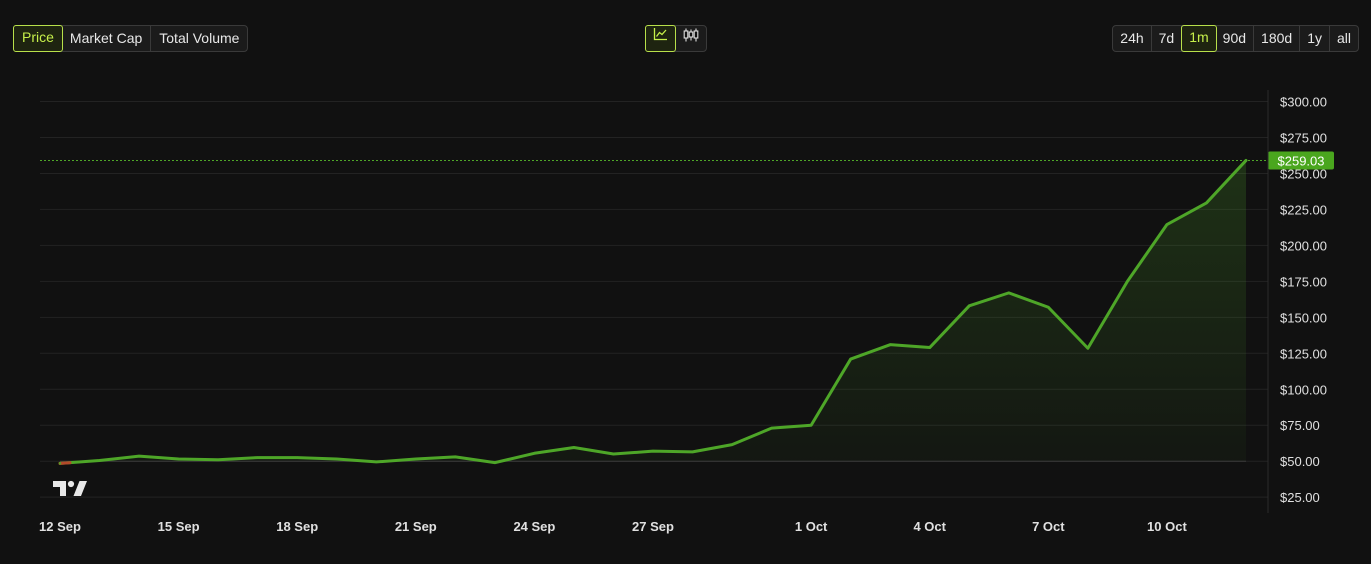 This screenshot has height=564, width=1371. Describe the element at coordinates (65, 463) in the screenshot. I see `series-start-segment` at that location.